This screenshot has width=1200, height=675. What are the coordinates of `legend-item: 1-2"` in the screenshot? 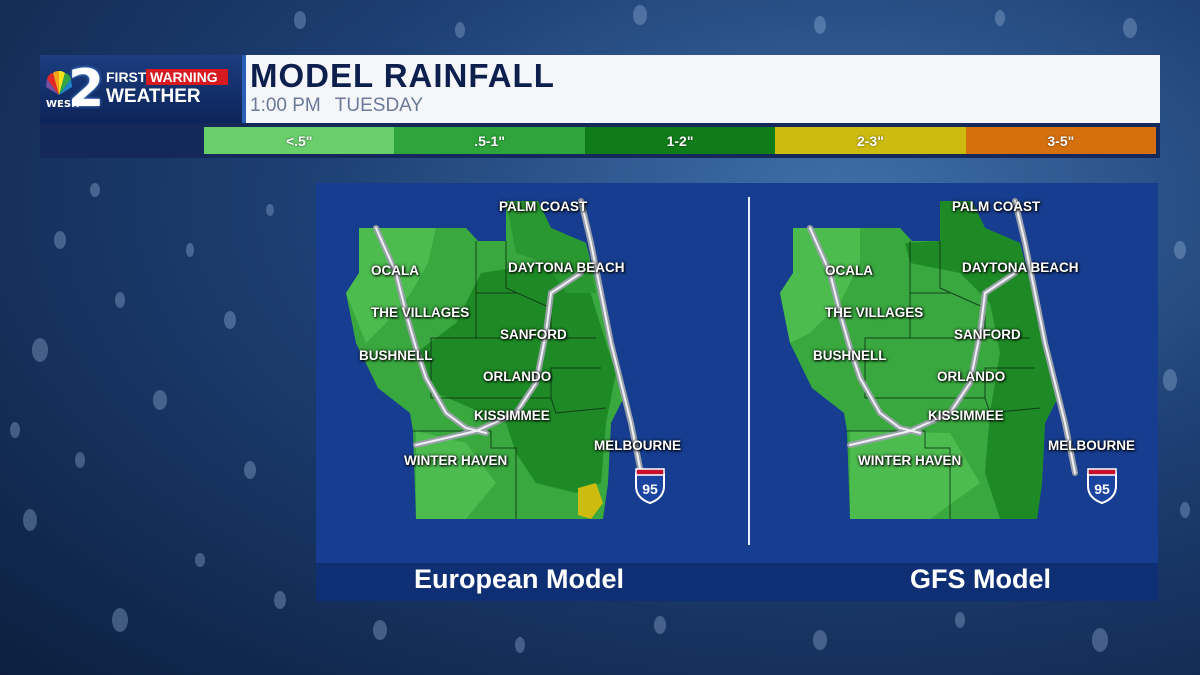 It's located at (680, 140).